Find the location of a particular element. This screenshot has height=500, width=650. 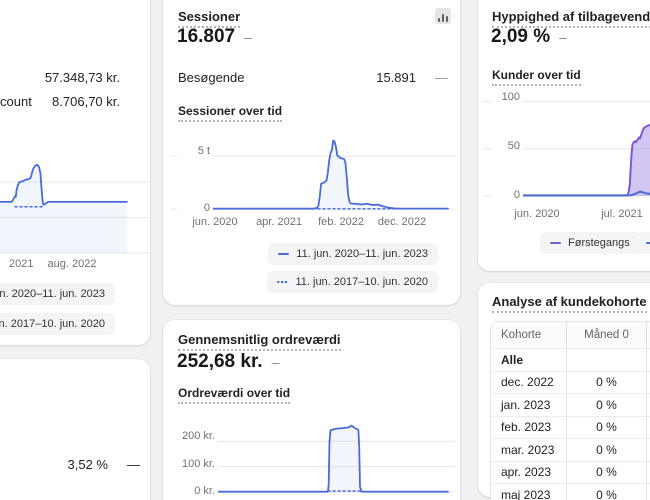

row-label: jan. 2023 is located at coordinates (526, 404).